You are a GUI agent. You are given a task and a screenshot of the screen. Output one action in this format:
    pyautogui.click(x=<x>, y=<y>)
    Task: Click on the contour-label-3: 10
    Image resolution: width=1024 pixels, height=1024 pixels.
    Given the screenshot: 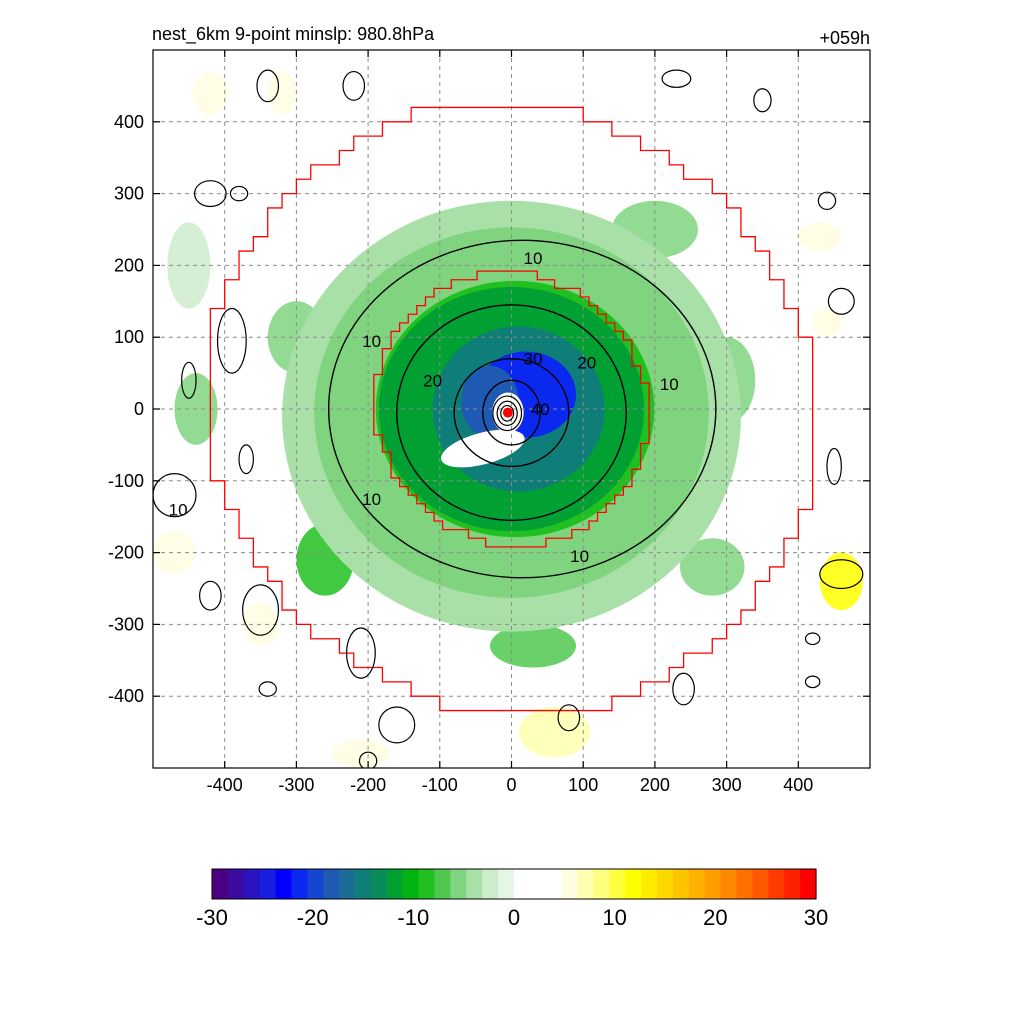 What is the action you would take?
    pyautogui.click(x=371, y=499)
    